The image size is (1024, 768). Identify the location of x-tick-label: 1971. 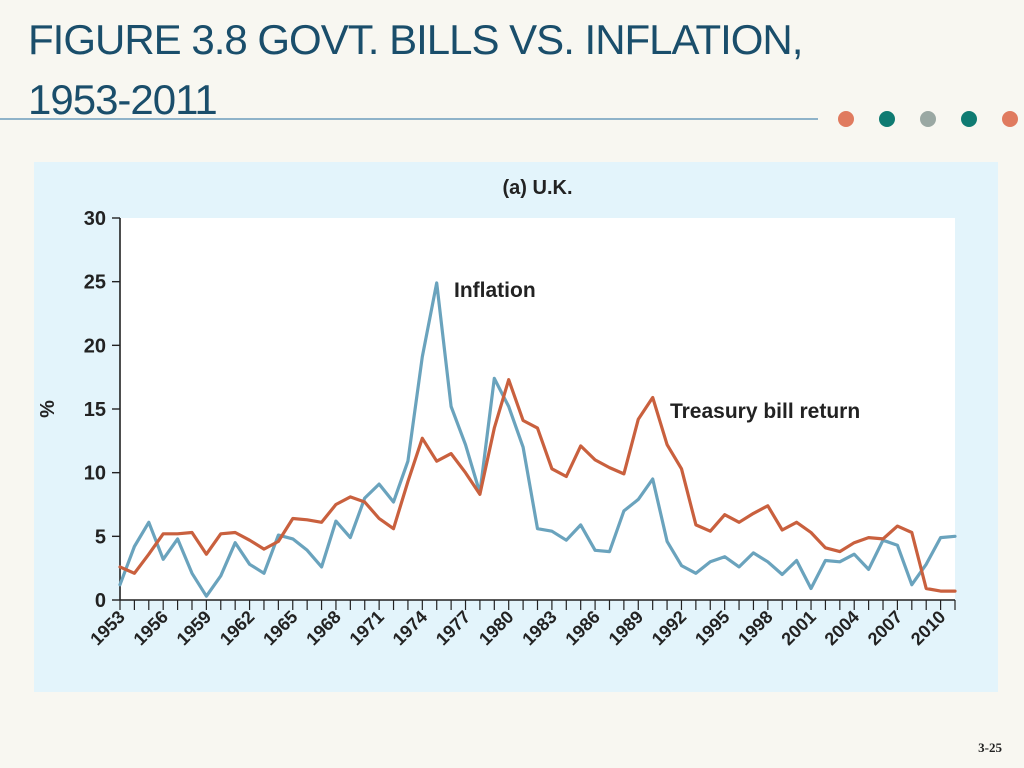
(367, 628).